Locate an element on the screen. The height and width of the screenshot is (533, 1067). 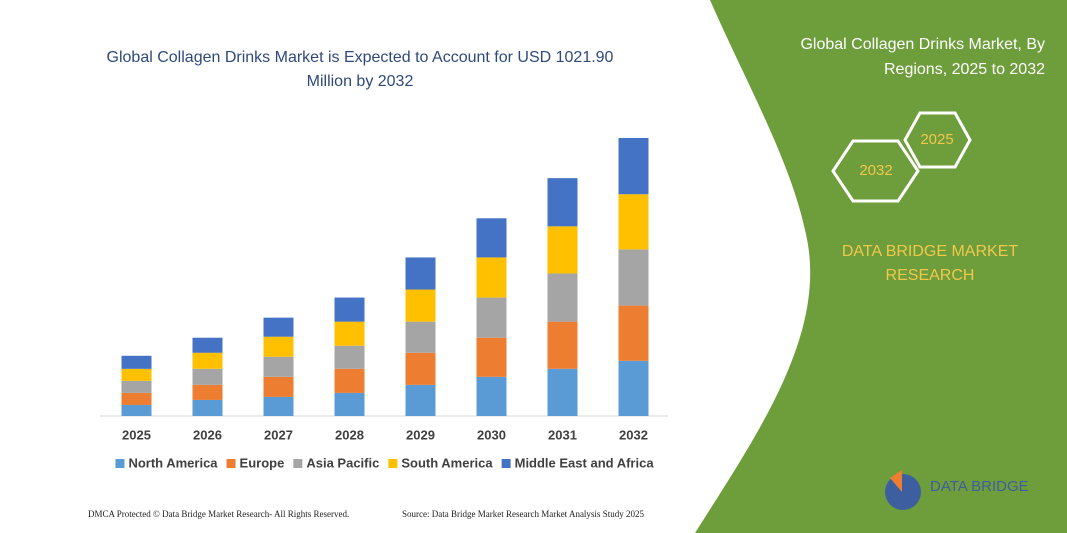
badge-label: 2025 is located at coordinates (936, 139).